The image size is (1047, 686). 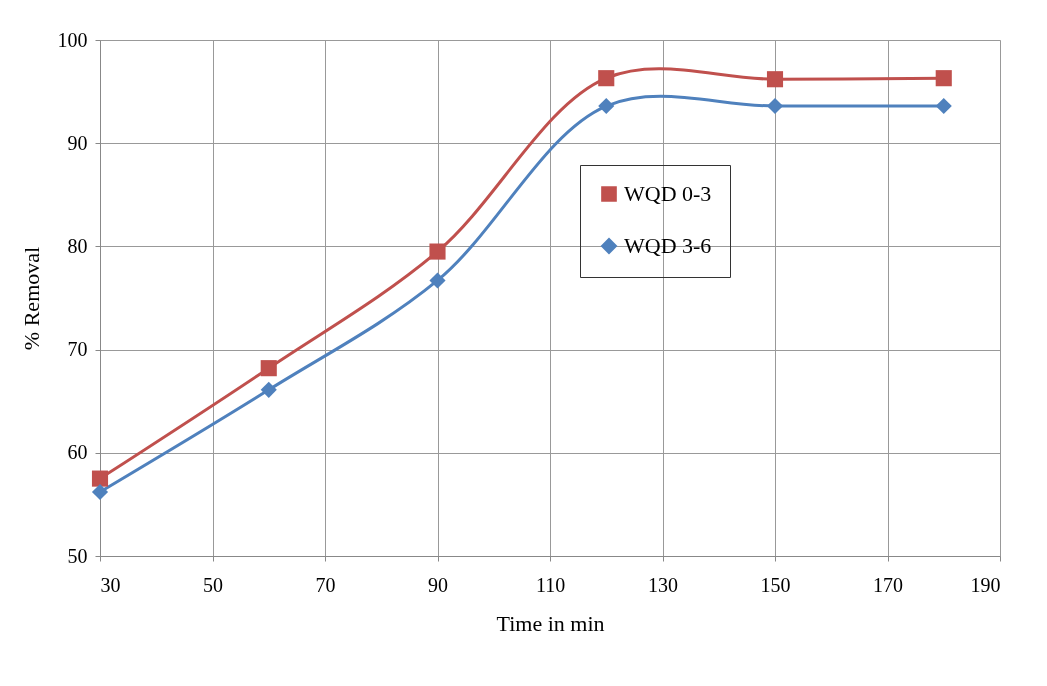 What do you see at coordinates (550, 623) in the screenshot?
I see `x-axis-title: Time in min` at bounding box center [550, 623].